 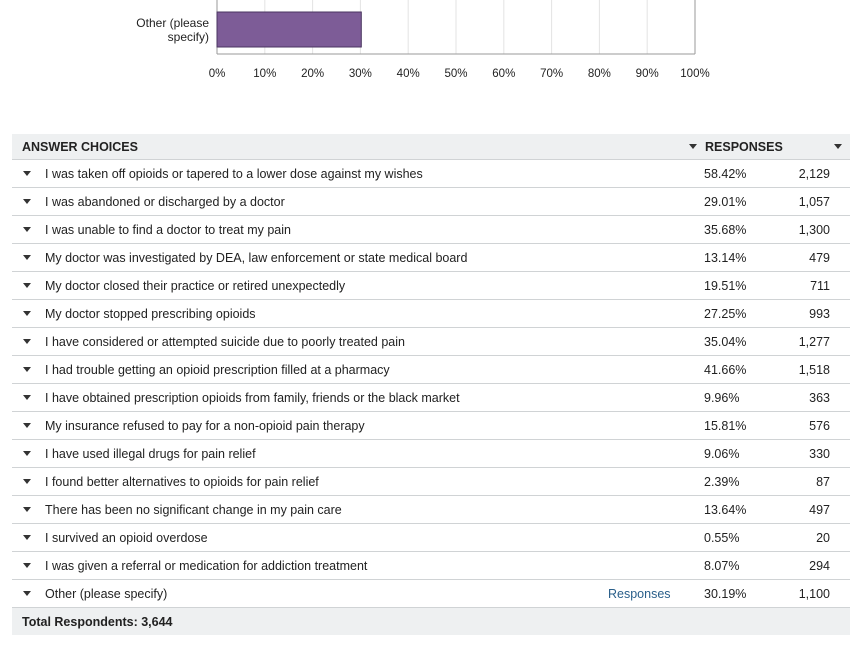 I want to click on x-tick-label: 20%, so click(x=312, y=74).